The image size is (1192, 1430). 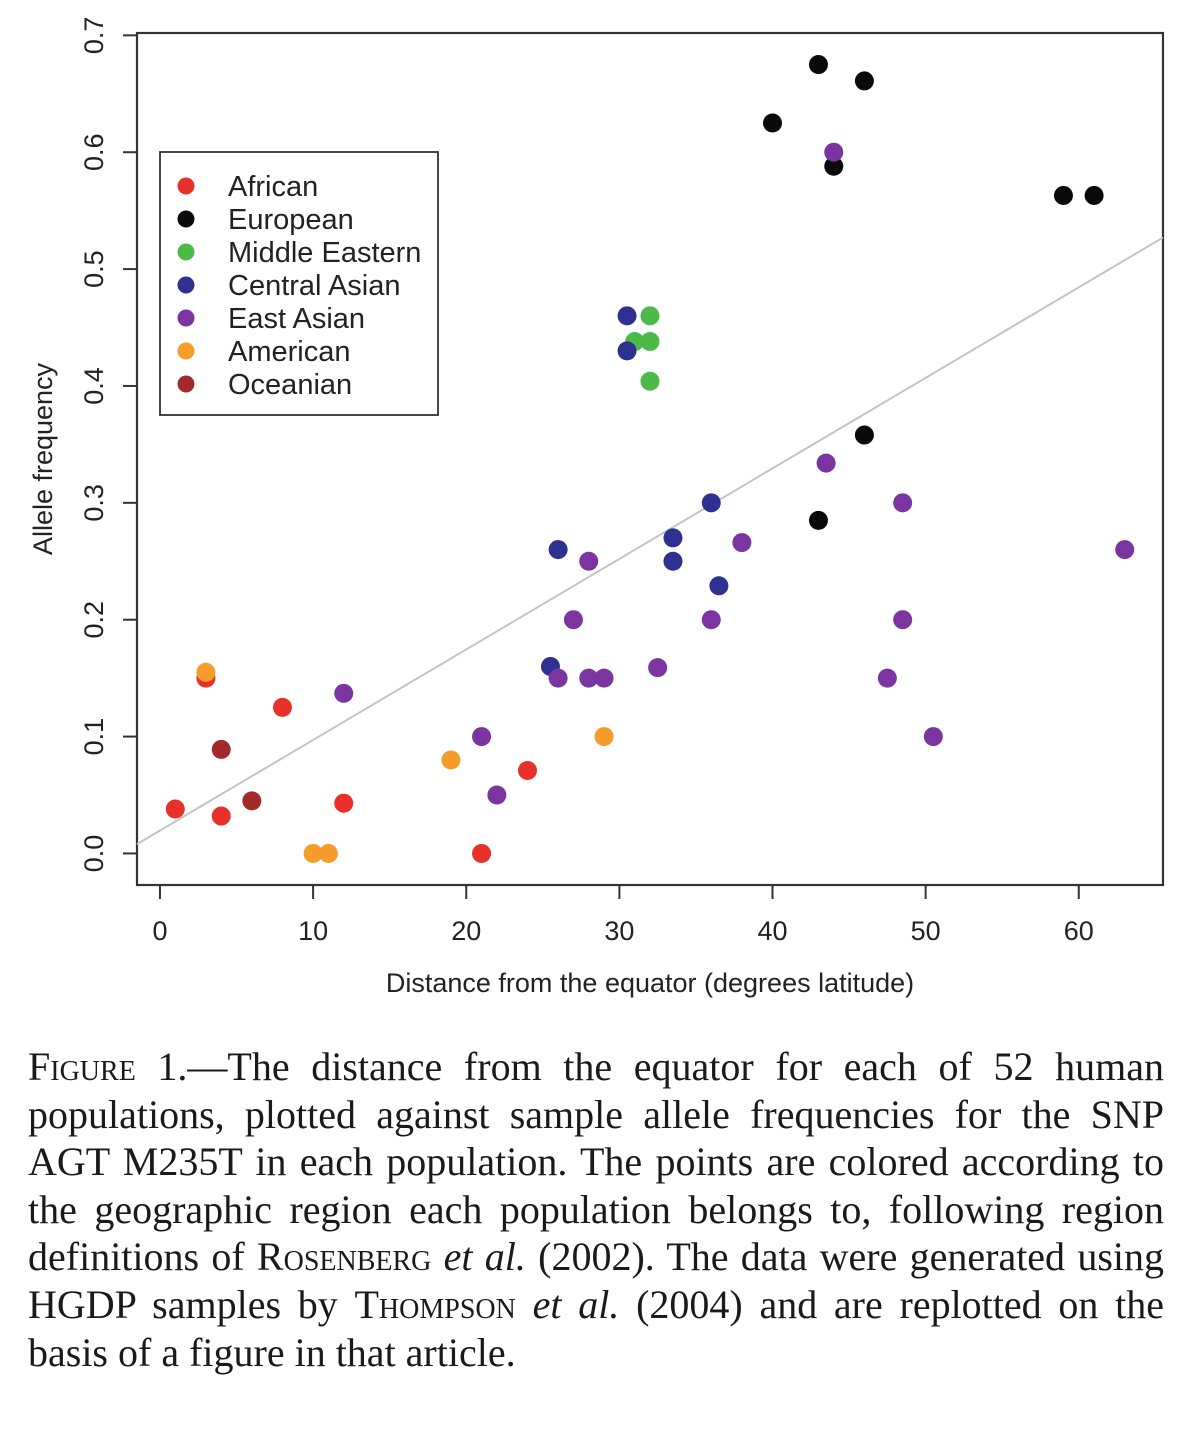 I want to click on y-tick-label: 0.2, so click(x=94, y=620).